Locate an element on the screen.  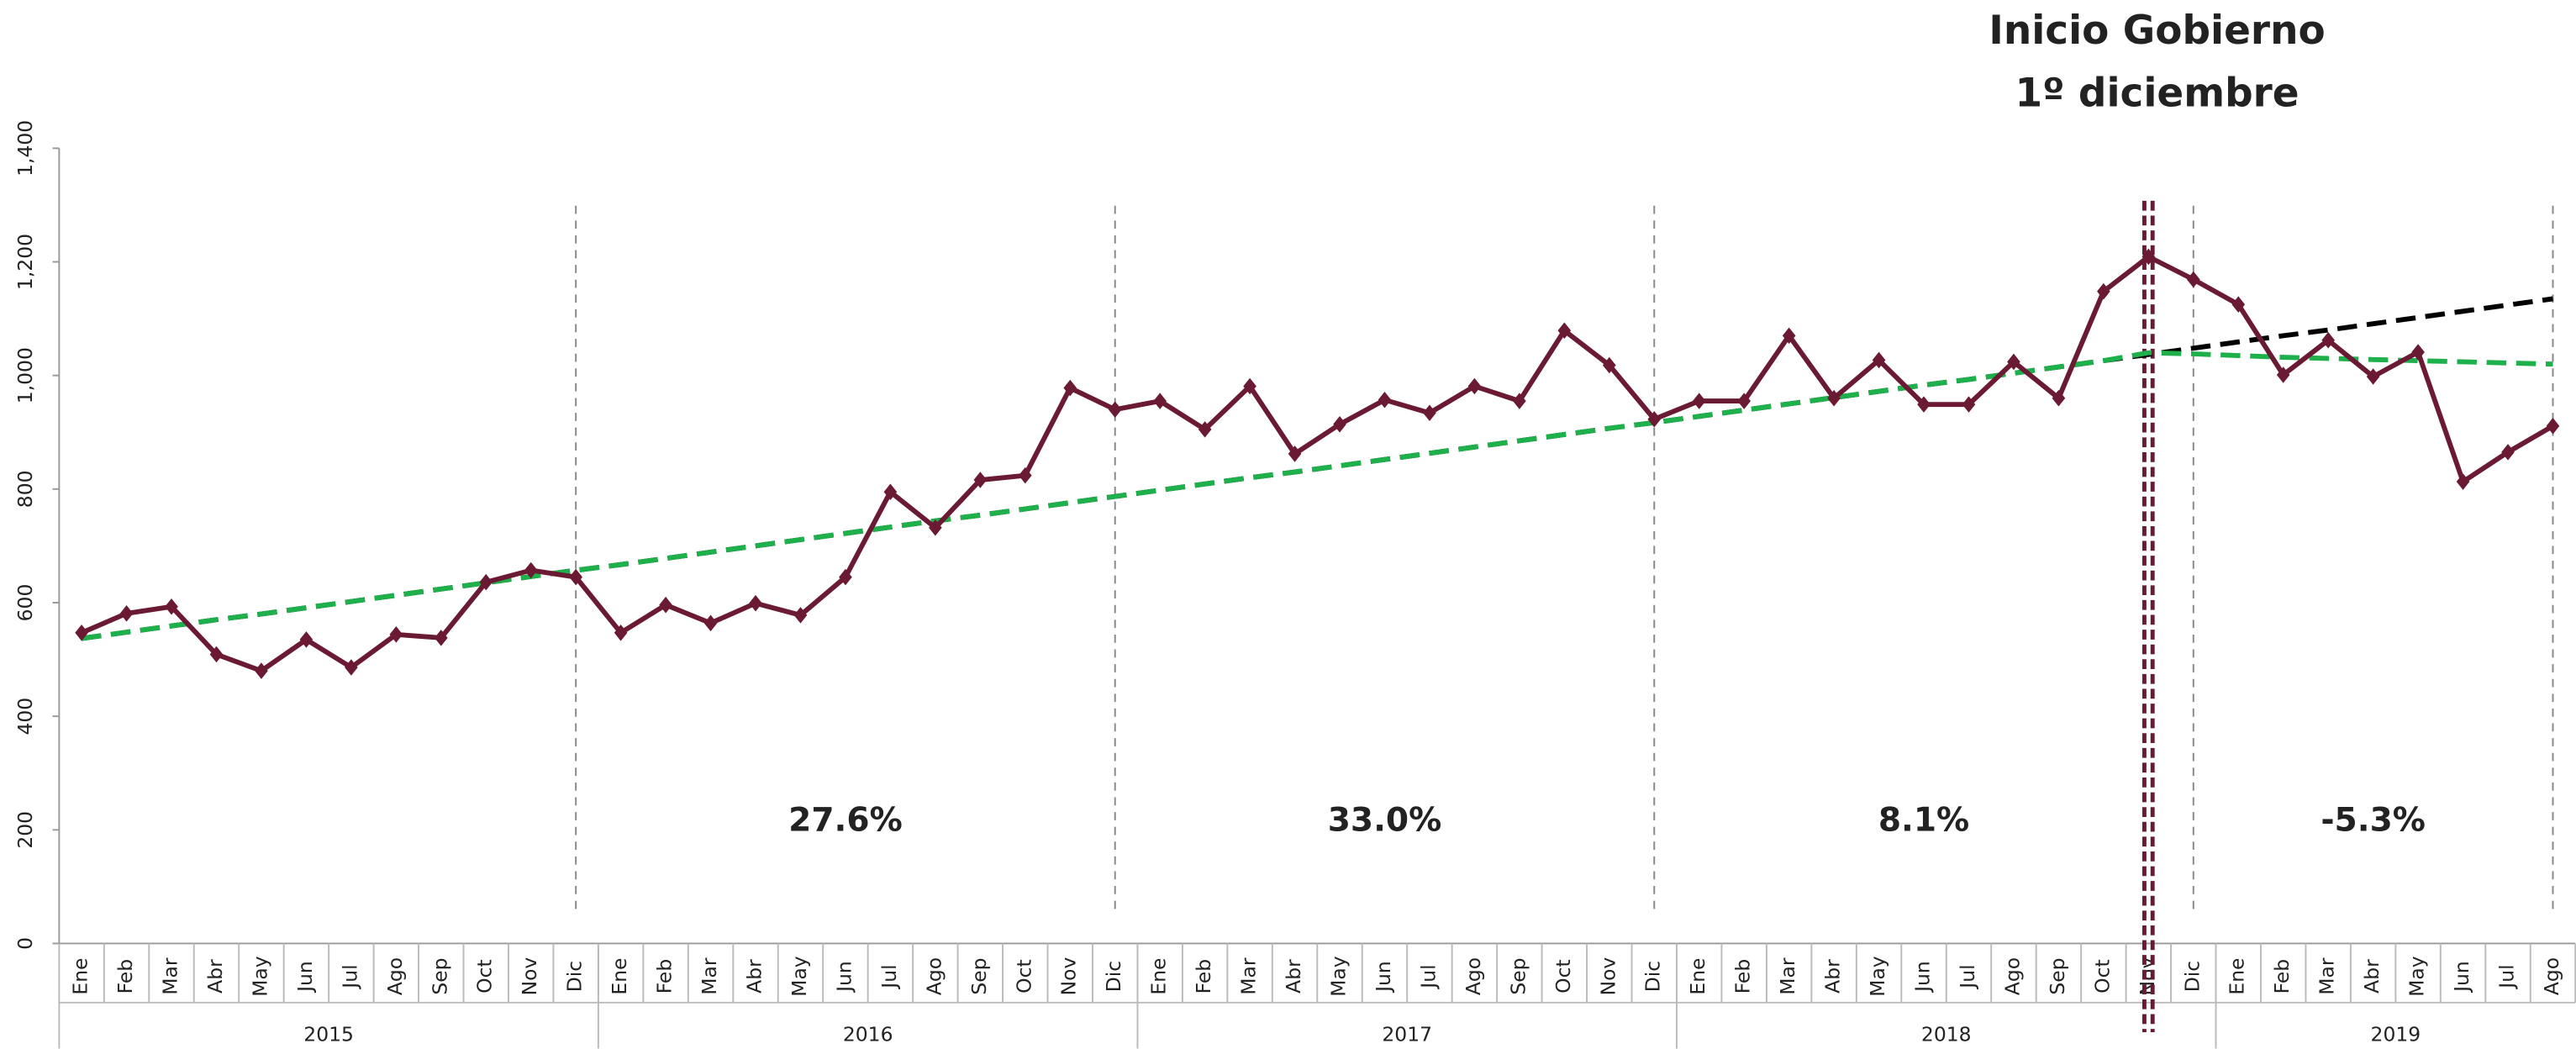
year-label: 2015 is located at coordinates (328, 1034).